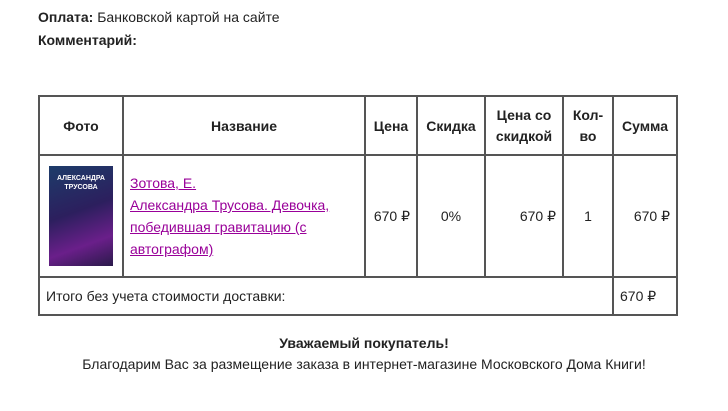  I want to click on header-discount: Скидка, so click(451, 125).